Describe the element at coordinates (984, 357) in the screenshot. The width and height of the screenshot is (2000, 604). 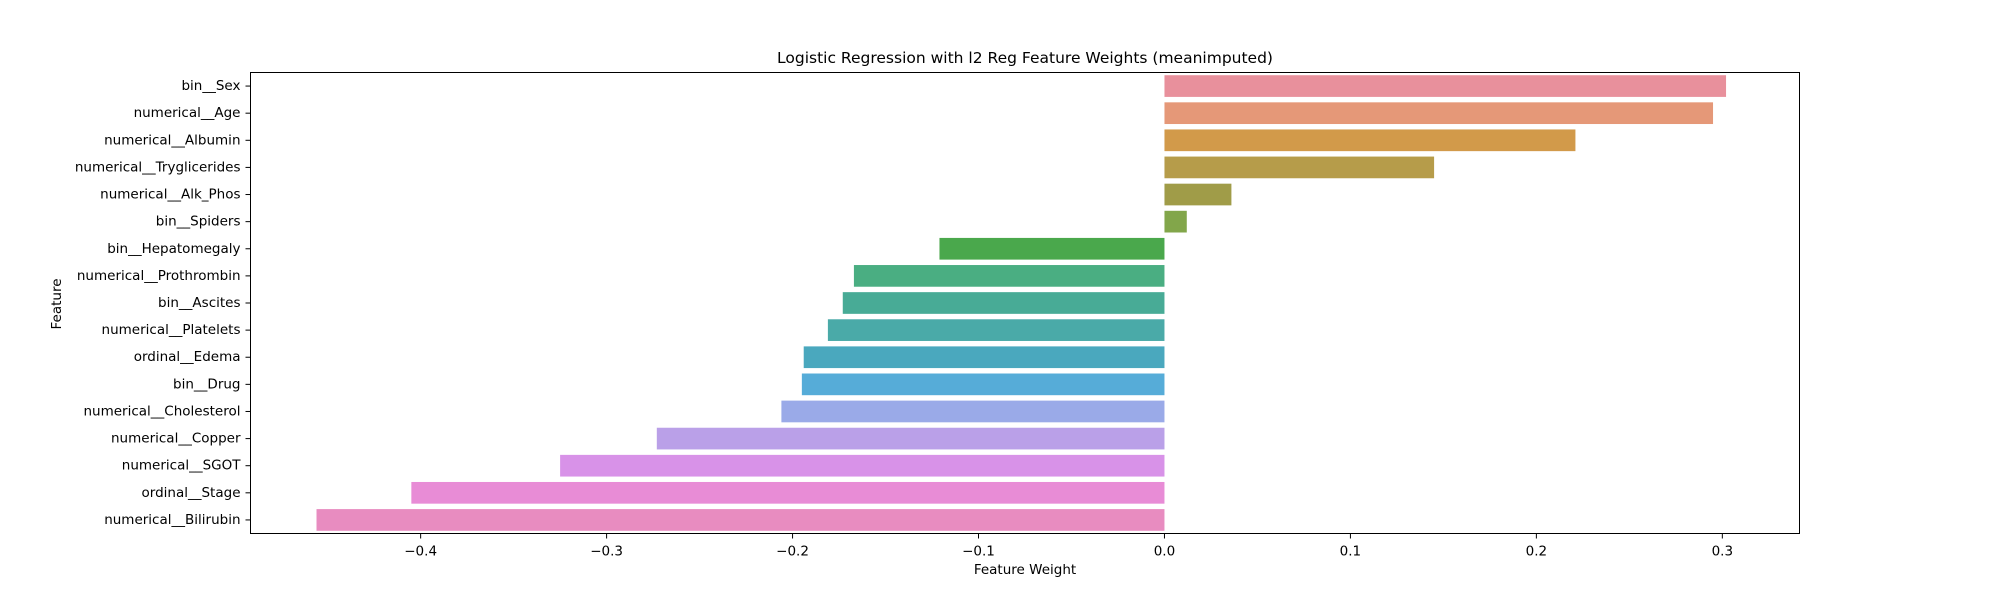
I see `bar-ordinal-edema` at that location.